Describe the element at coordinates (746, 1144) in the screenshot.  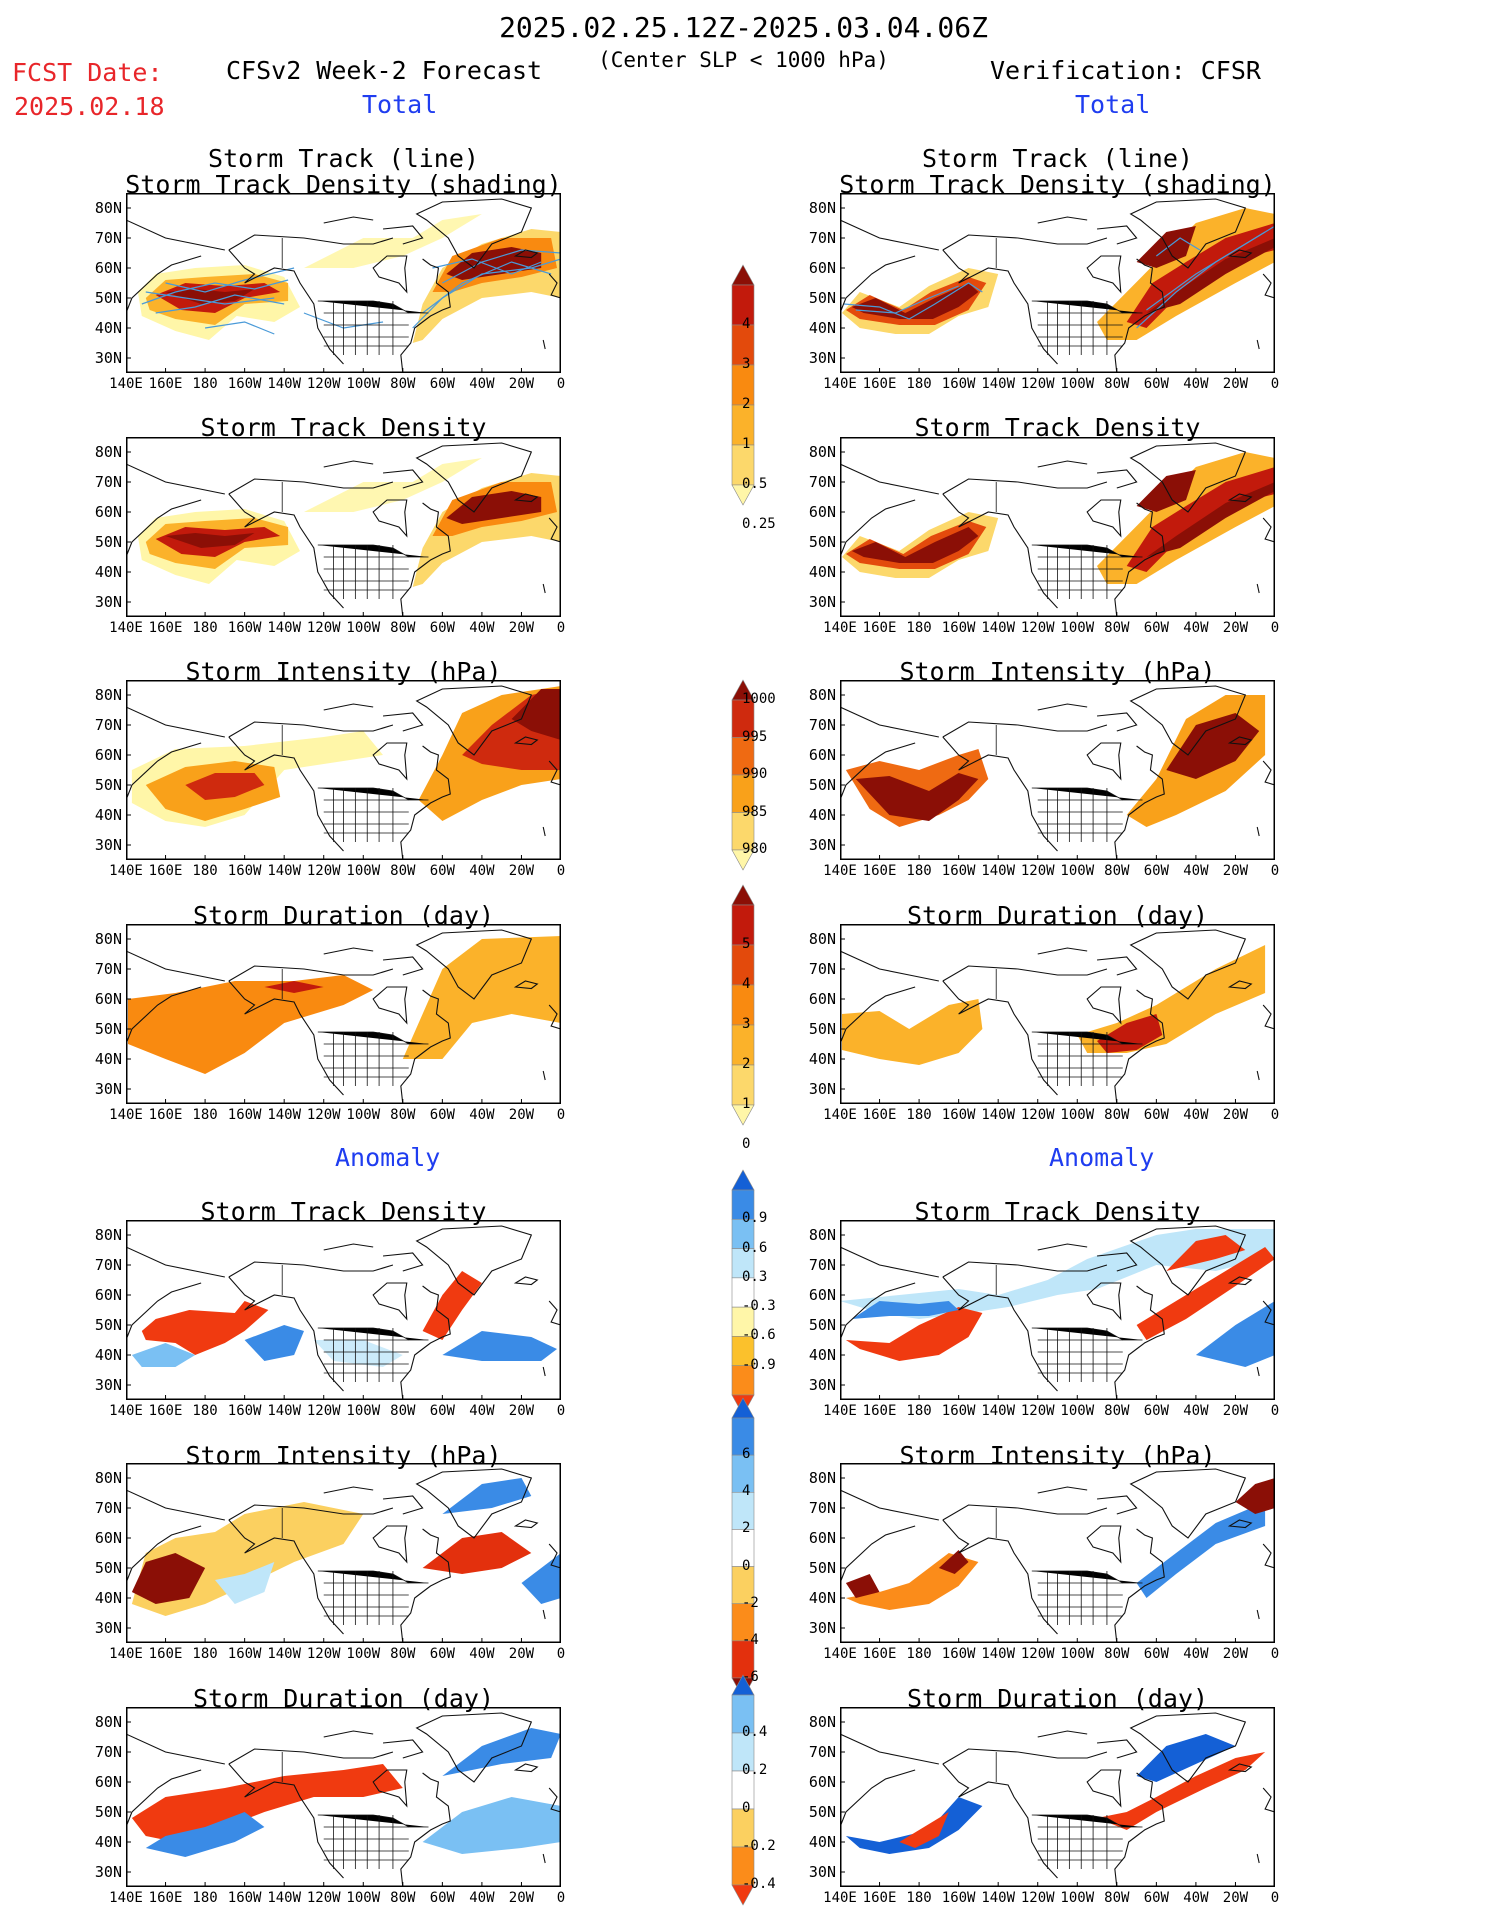
I see `colorbar-label: 0` at that location.